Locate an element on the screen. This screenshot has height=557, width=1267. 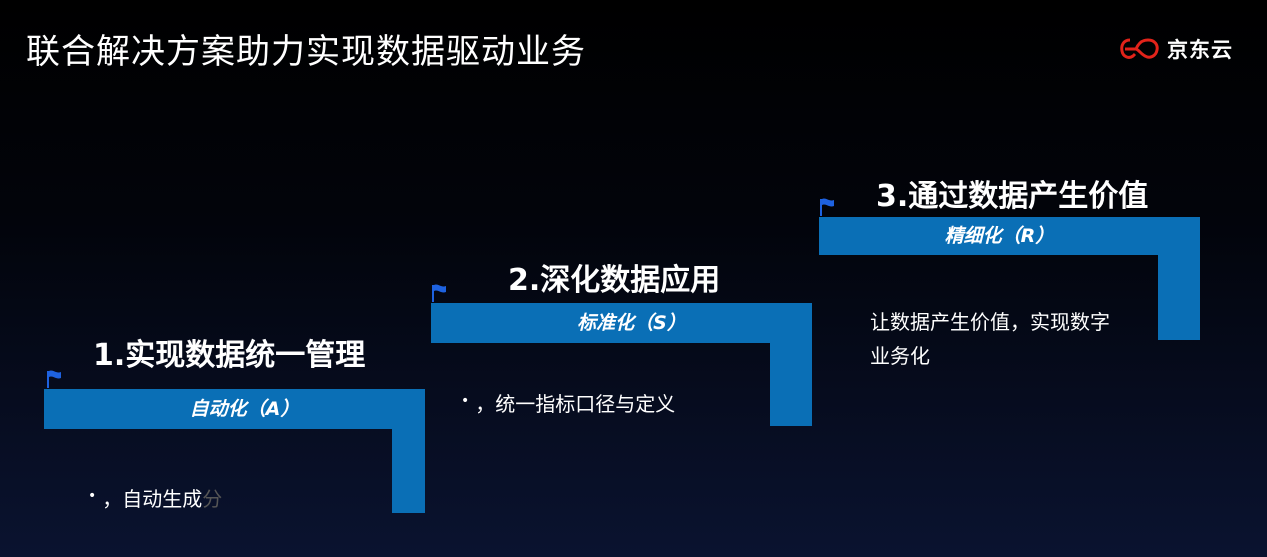
step-3-stem is located at coordinates (1179, 297).